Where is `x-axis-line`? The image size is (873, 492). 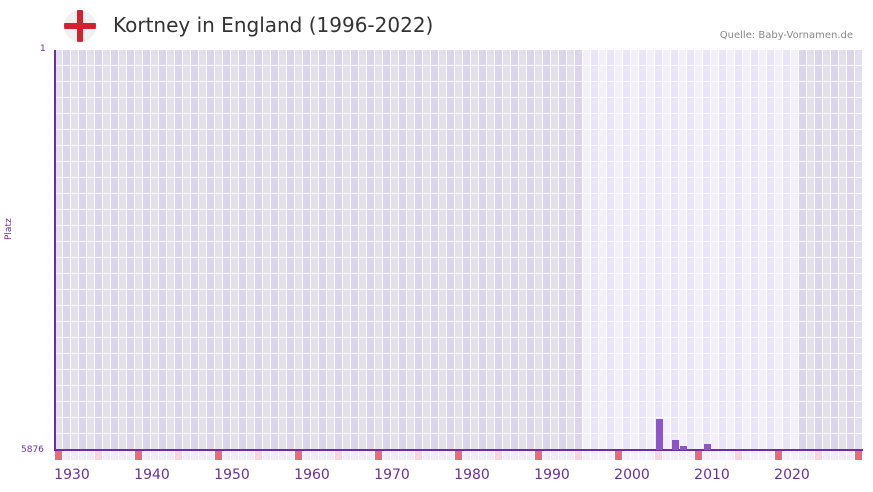 x-axis-line is located at coordinates (459, 450).